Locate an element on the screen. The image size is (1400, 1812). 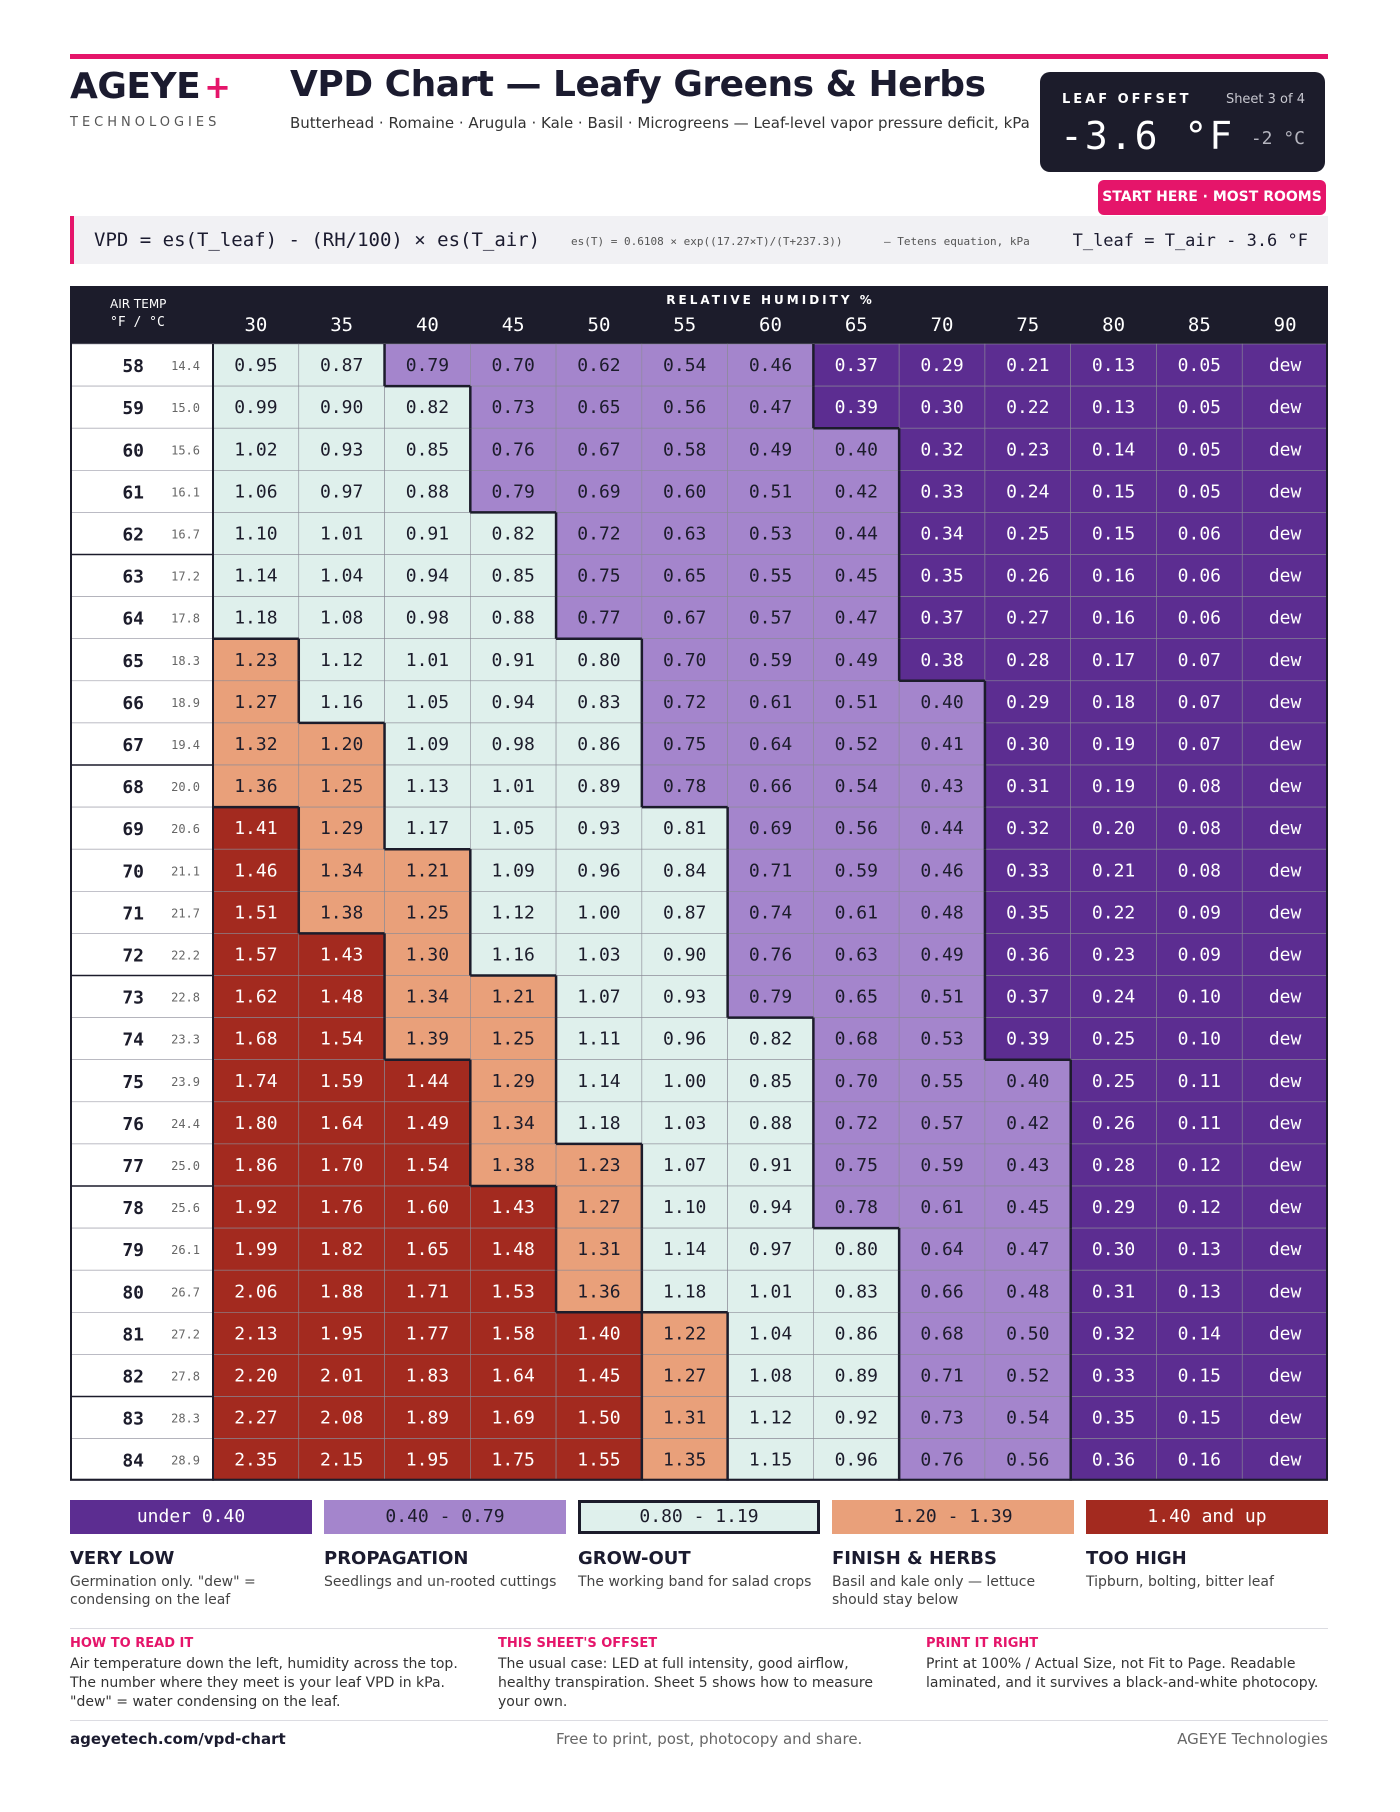
vpd-value-label: 1.34 is located at coordinates (427, 997).